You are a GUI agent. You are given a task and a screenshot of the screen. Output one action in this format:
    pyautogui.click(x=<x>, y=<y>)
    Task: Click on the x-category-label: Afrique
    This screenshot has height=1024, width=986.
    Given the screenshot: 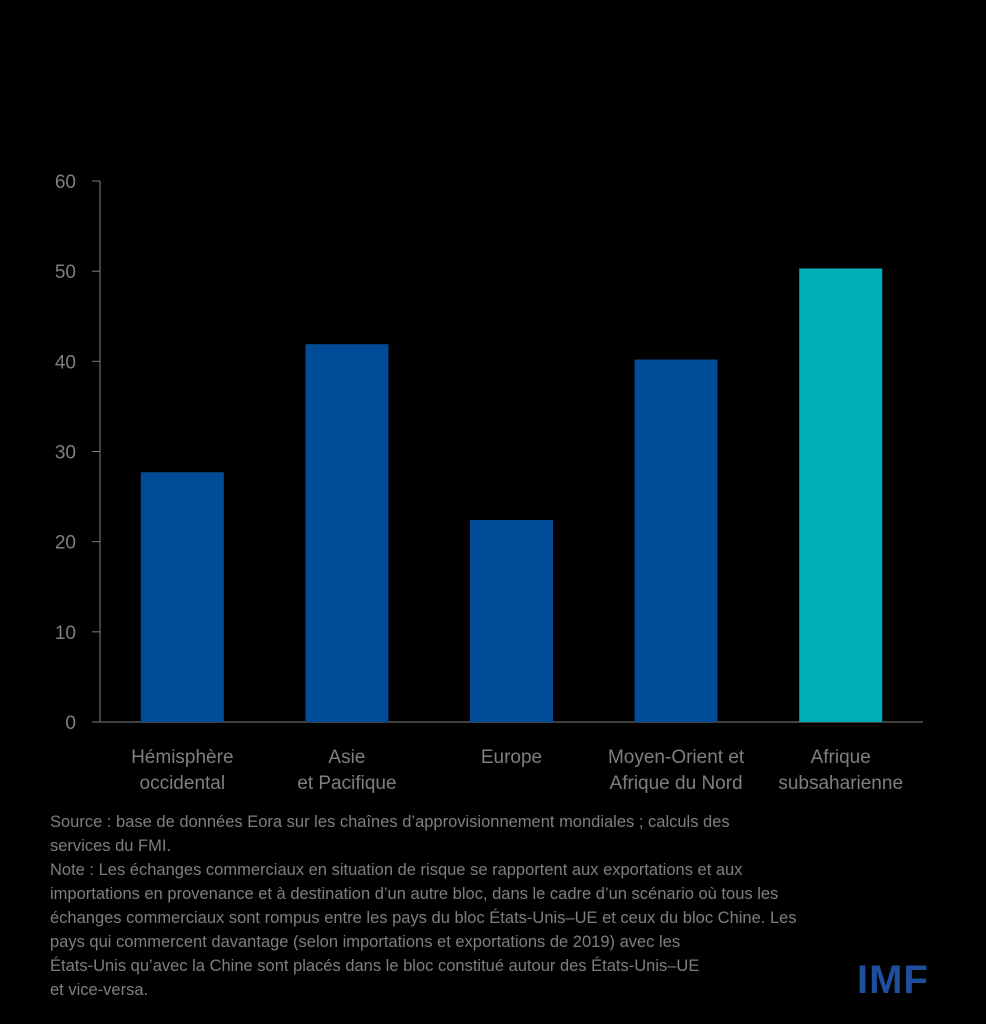 What is the action you would take?
    pyautogui.click(x=841, y=757)
    